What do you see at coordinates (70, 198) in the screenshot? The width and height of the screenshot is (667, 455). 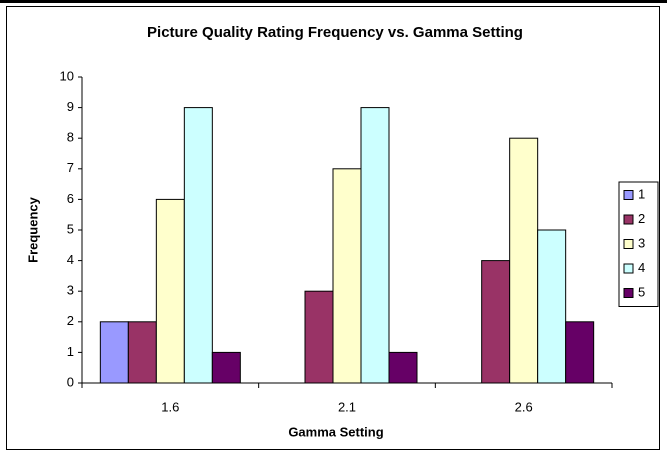 I see `y-tick-label: 6` at bounding box center [70, 198].